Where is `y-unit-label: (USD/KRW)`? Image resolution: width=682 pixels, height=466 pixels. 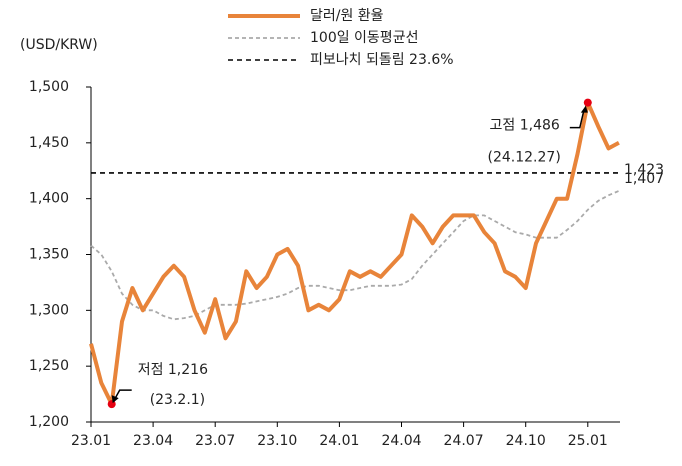 y-unit-label: (USD/KRW) is located at coordinates (59, 45).